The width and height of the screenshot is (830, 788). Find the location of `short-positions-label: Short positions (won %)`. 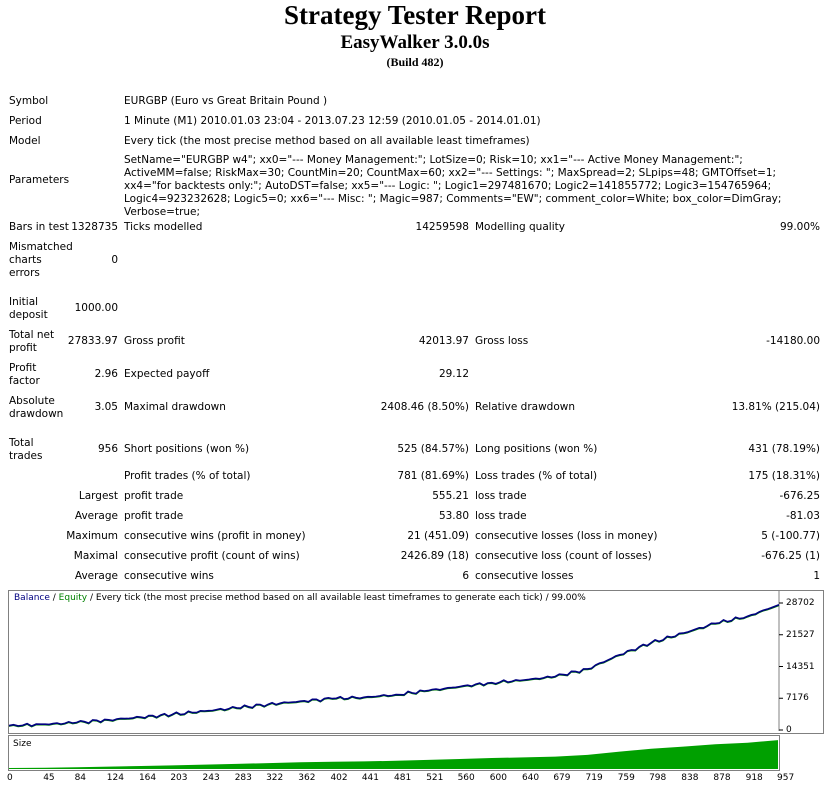

short-positions-label: Short positions (won %) is located at coordinates (187, 449).